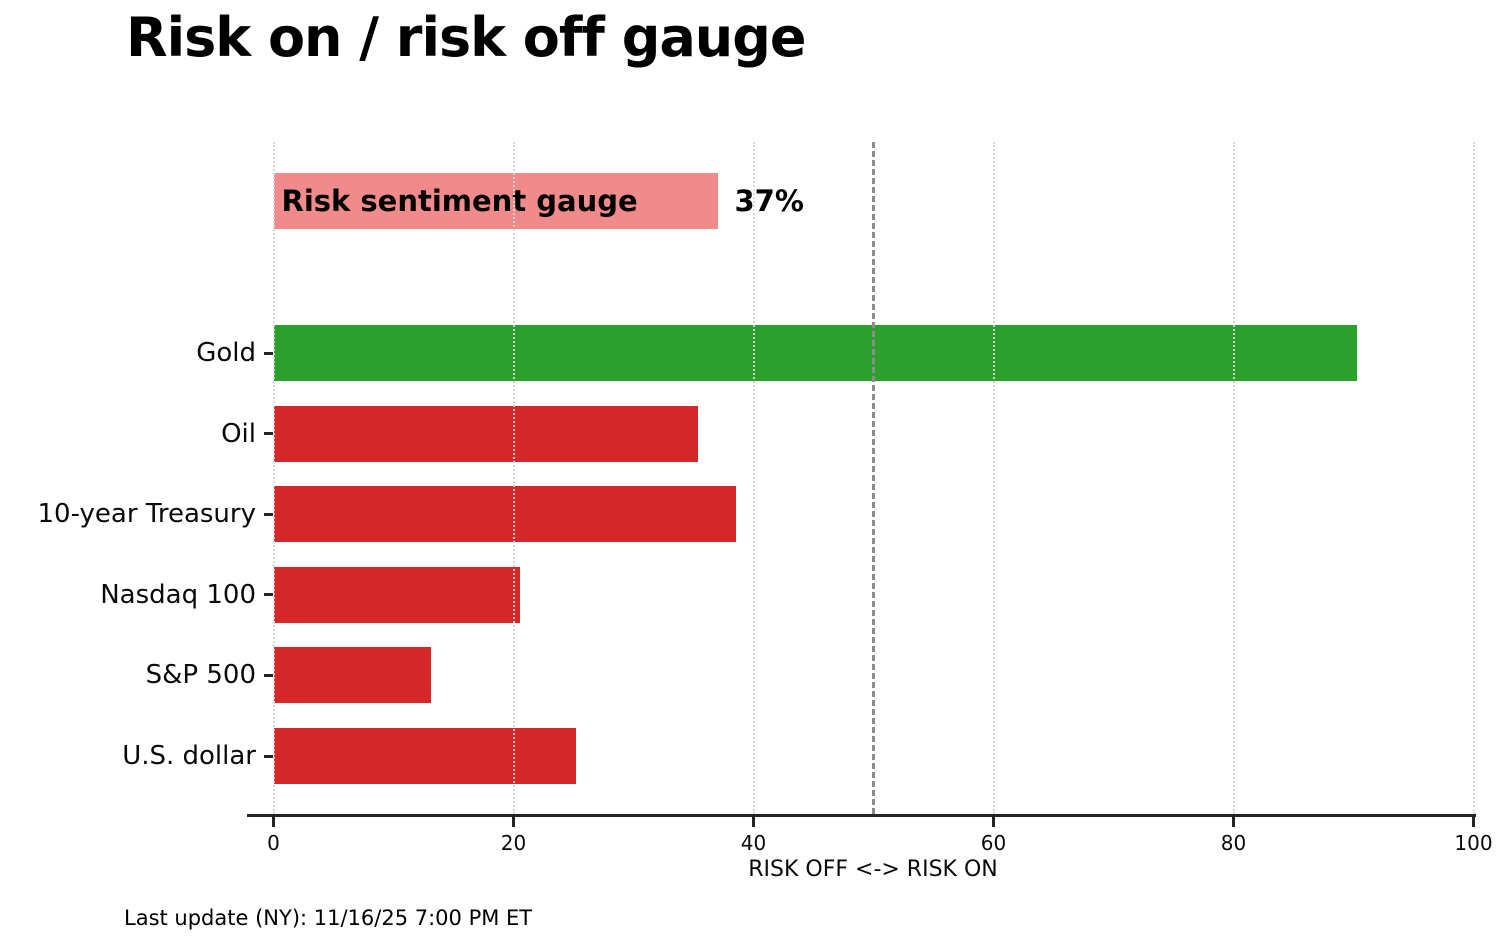  What do you see at coordinates (1473, 843) in the screenshot?
I see `x-tick-label-100: 100` at bounding box center [1473, 843].